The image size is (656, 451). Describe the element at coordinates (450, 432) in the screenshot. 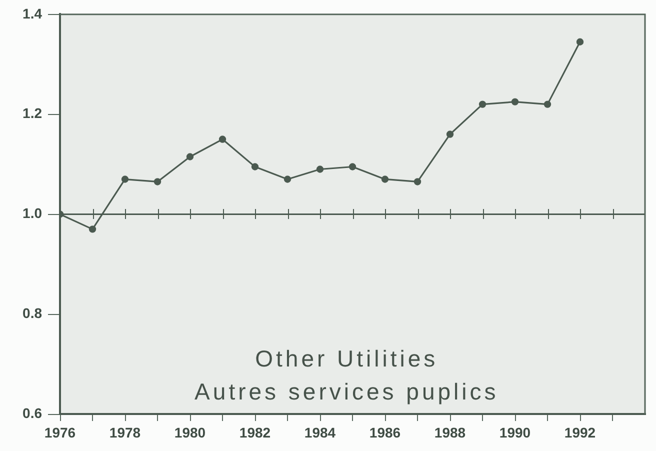

I see `x-tick-label: 1988` at that location.